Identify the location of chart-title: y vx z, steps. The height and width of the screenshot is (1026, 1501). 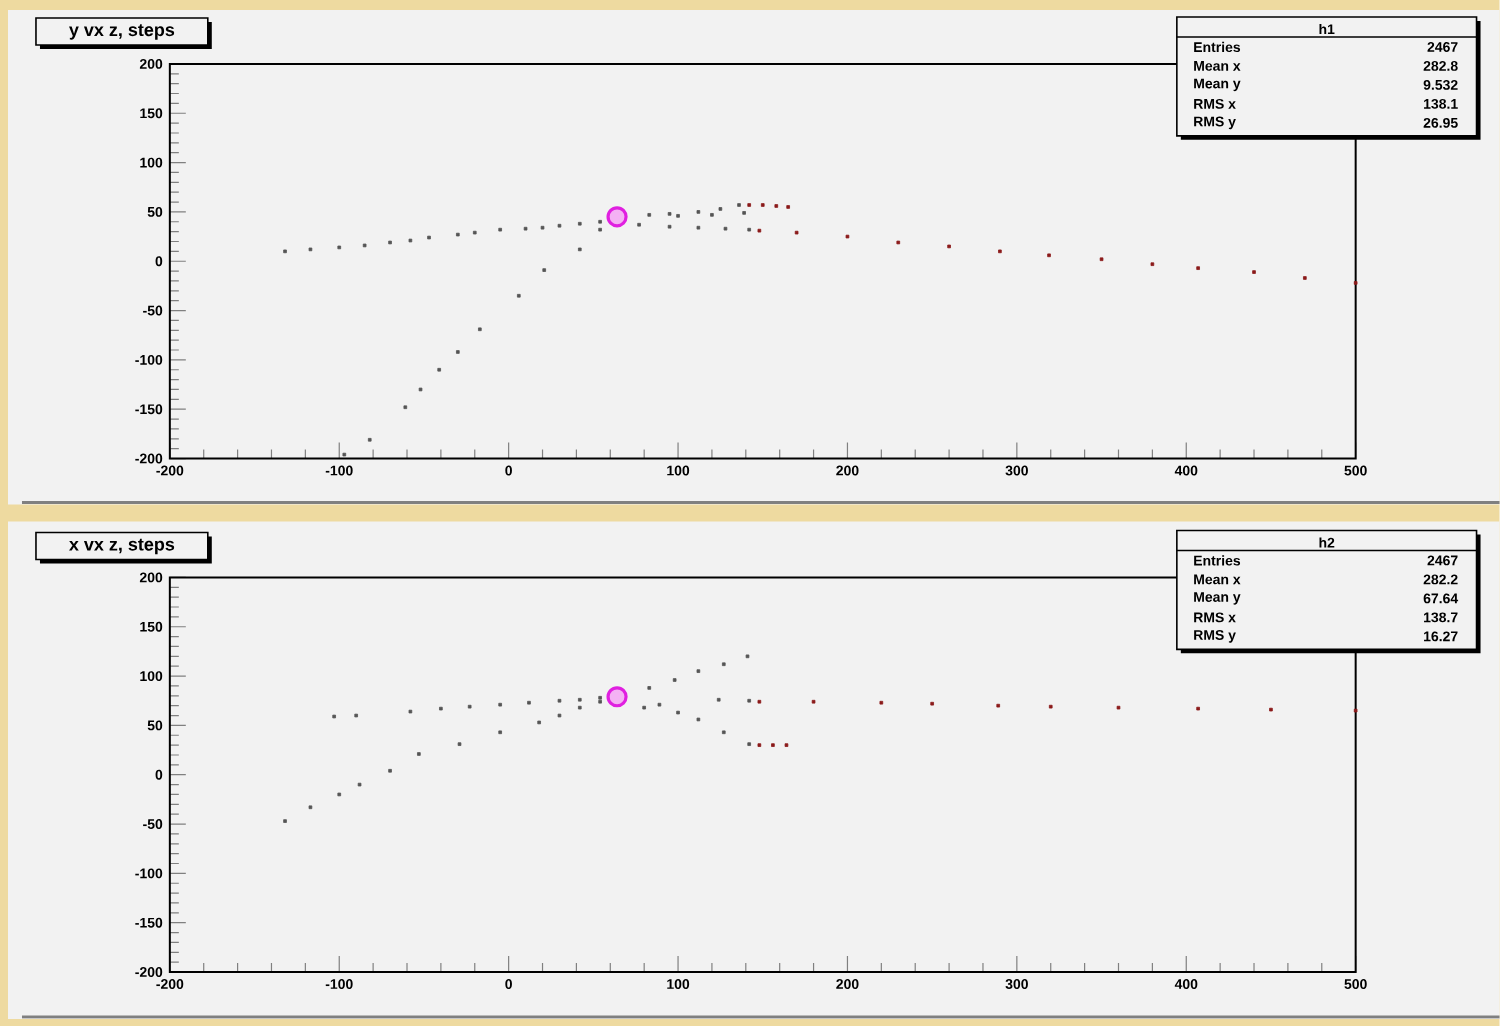
(122, 32).